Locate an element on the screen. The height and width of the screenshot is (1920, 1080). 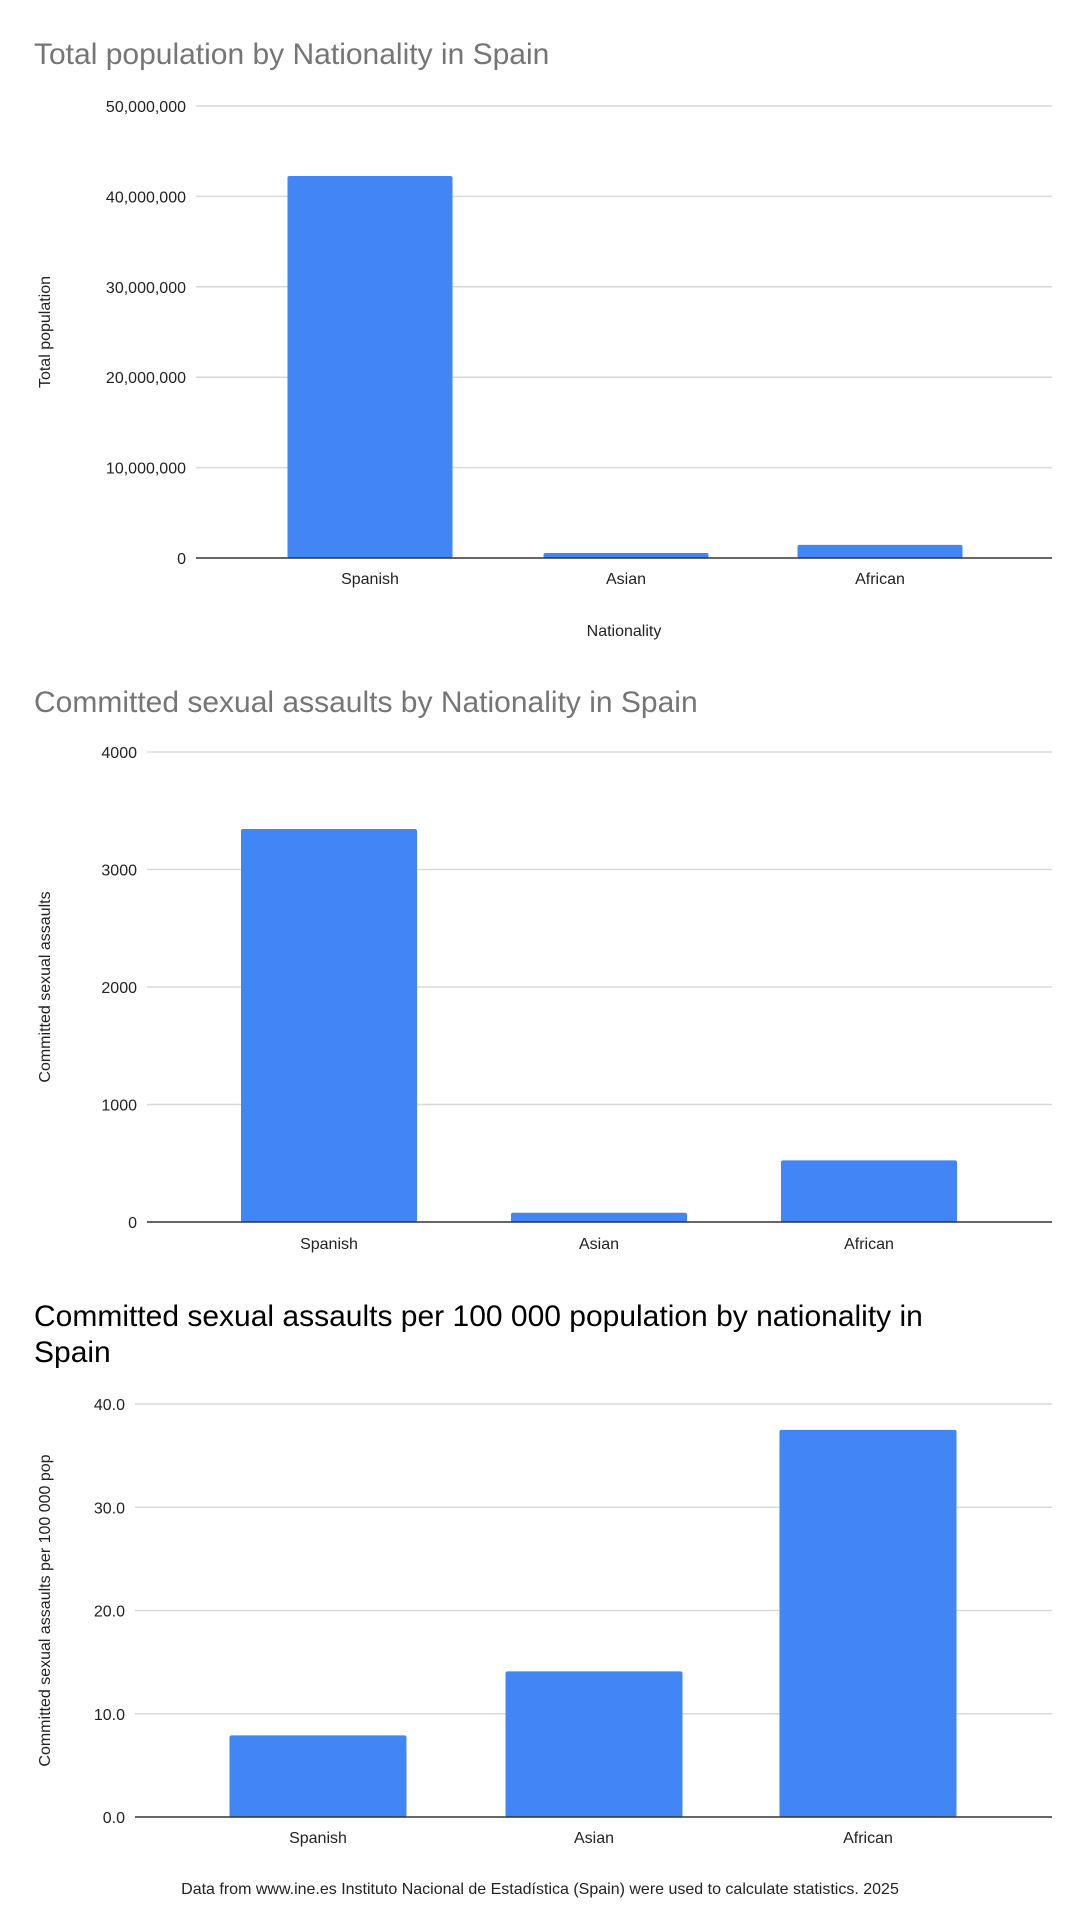
y-tick-label: 10.0 is located at coordinates (109, 1715).